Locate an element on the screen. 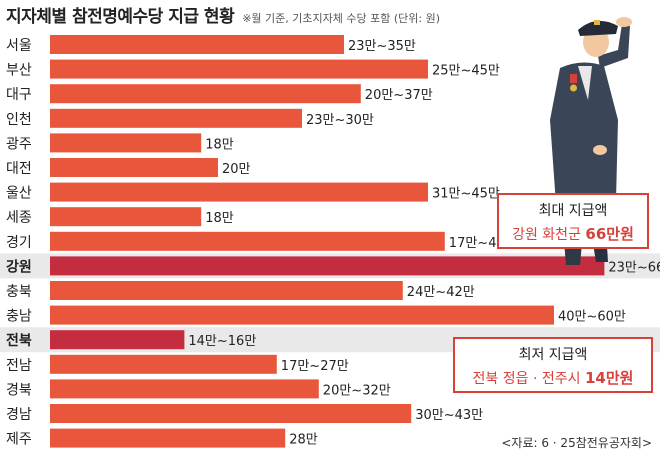 This screenshot has height=455, width=660. value-label-9: 23만~66만 is located at coordinates (634, 267).